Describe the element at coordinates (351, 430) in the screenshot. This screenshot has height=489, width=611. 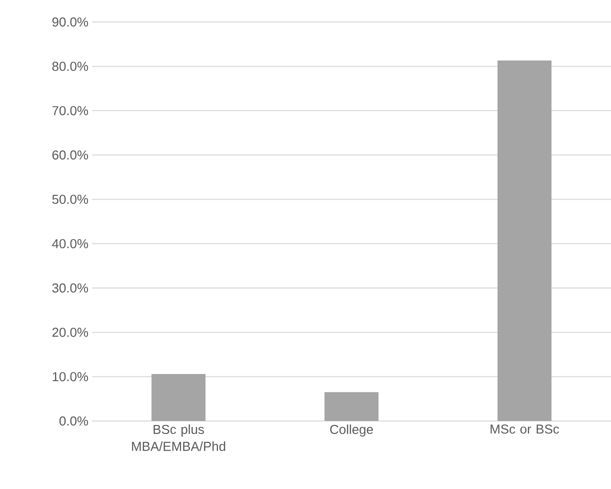
I see `x-tick-label: College` at that location.